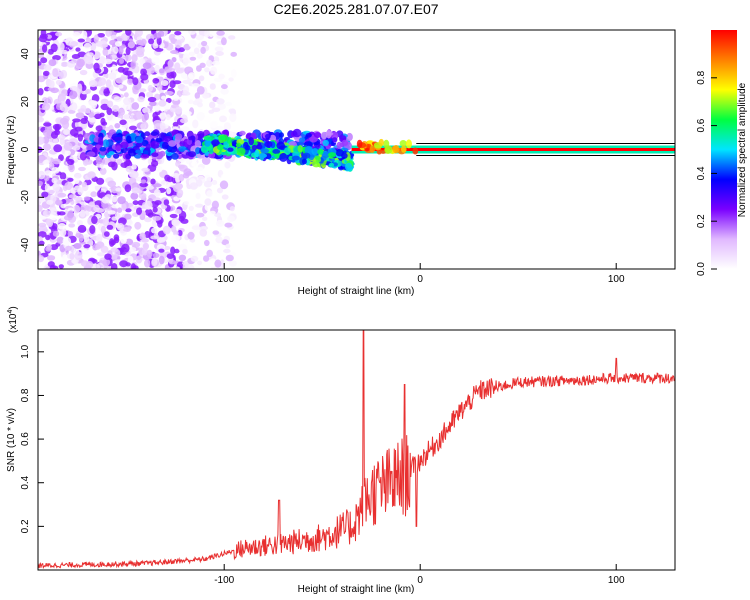 Image resolution: width=750 pixels, height=600 pixels. What do you see at coordinates (32, 438) in the screenshot?
I see `bottom-y-ticks: 0.2 0.4 0.6 0.8 1.0` at bounding box center [32, 438].